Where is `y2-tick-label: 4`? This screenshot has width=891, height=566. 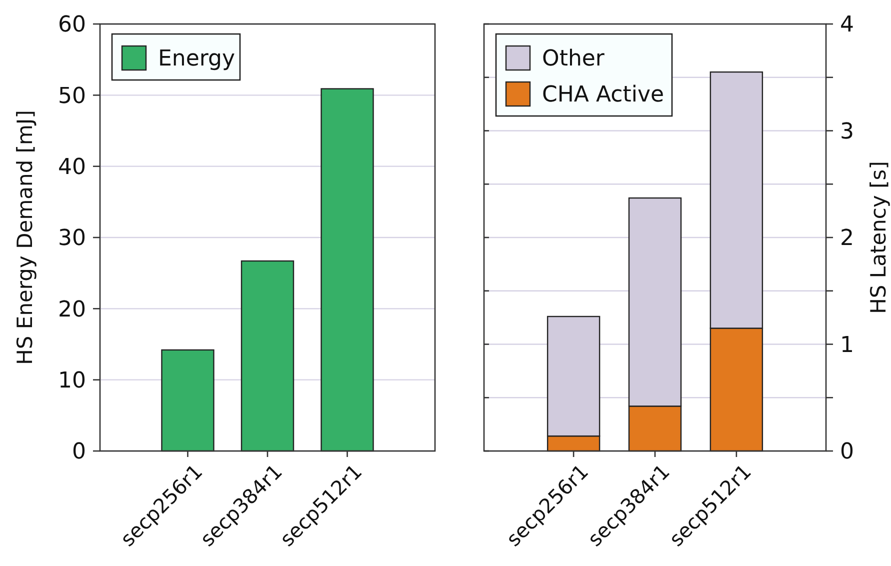
y2-tick-label: 4 is located at coordinates (847, 25).